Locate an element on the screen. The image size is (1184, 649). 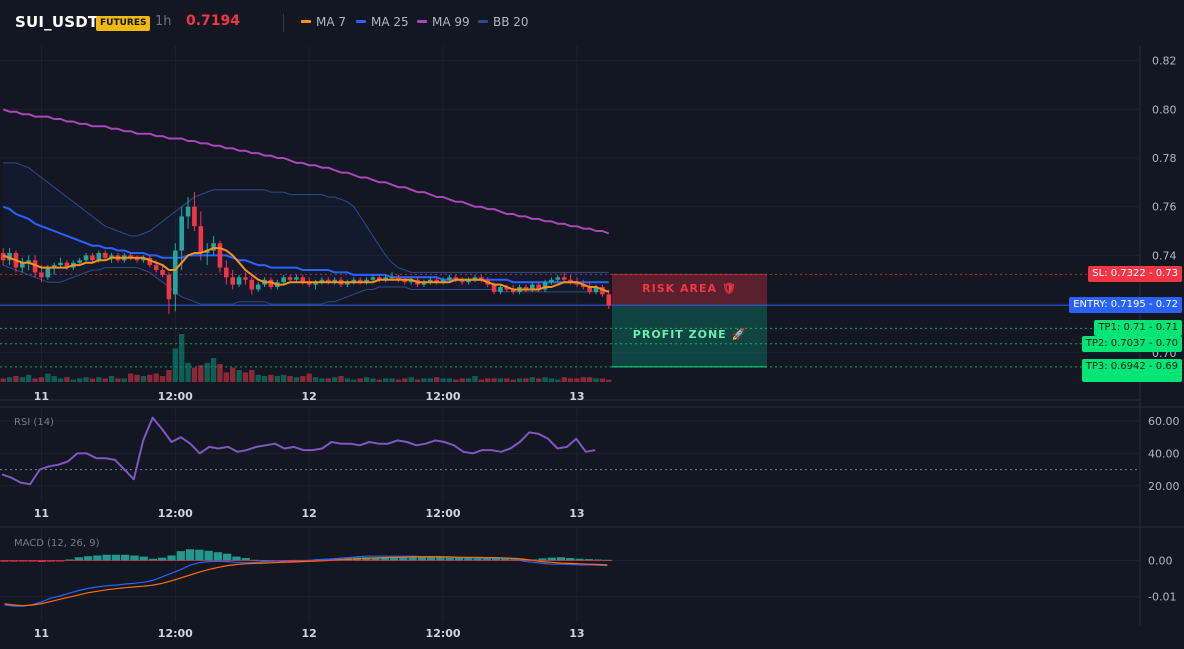
zone-label-text: RISK AREA is located at coordinates (680, 288).